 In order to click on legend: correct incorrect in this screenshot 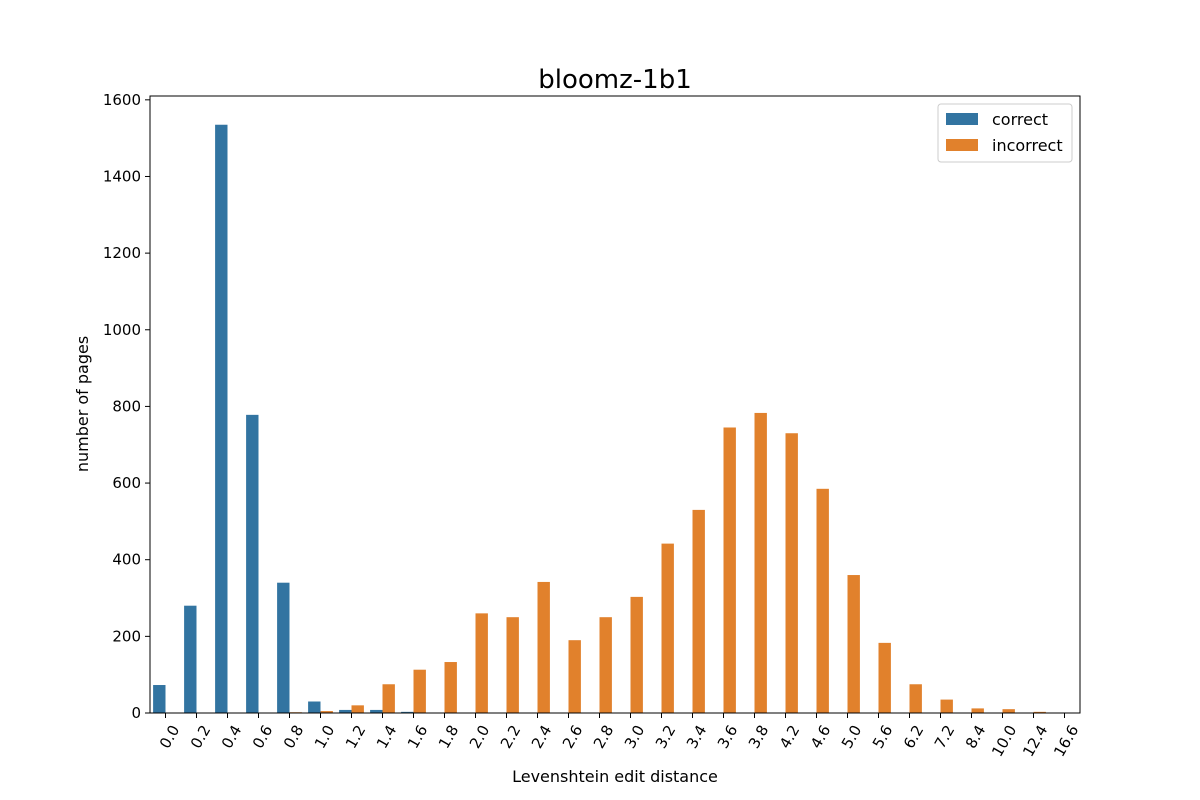, I will do `click(1005, 133)`.